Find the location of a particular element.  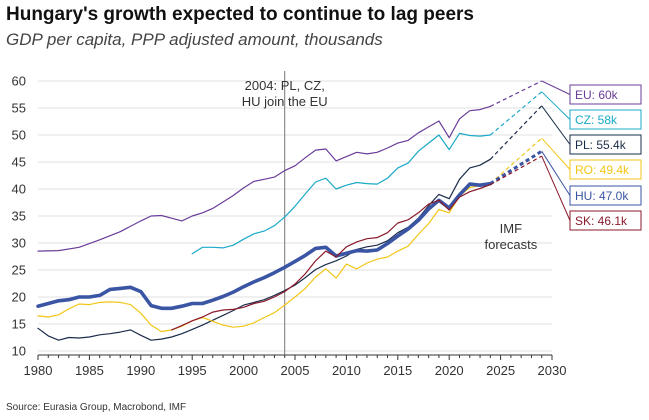

x-tick-label: 2020 is located at coordinates (449, 370).